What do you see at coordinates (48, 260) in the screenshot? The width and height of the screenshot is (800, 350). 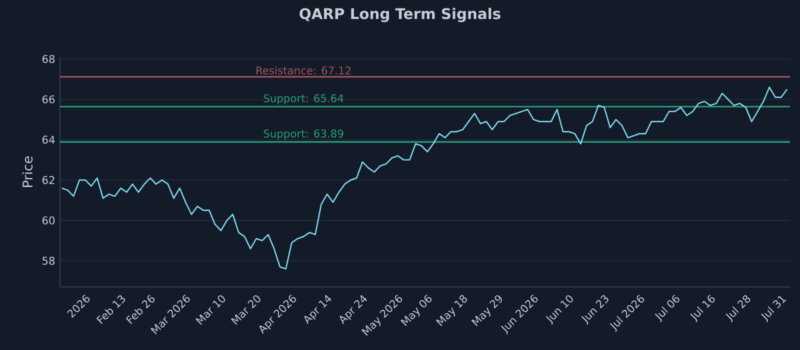 I see `y-tick-label: 58` at bounding box center [48, 260].